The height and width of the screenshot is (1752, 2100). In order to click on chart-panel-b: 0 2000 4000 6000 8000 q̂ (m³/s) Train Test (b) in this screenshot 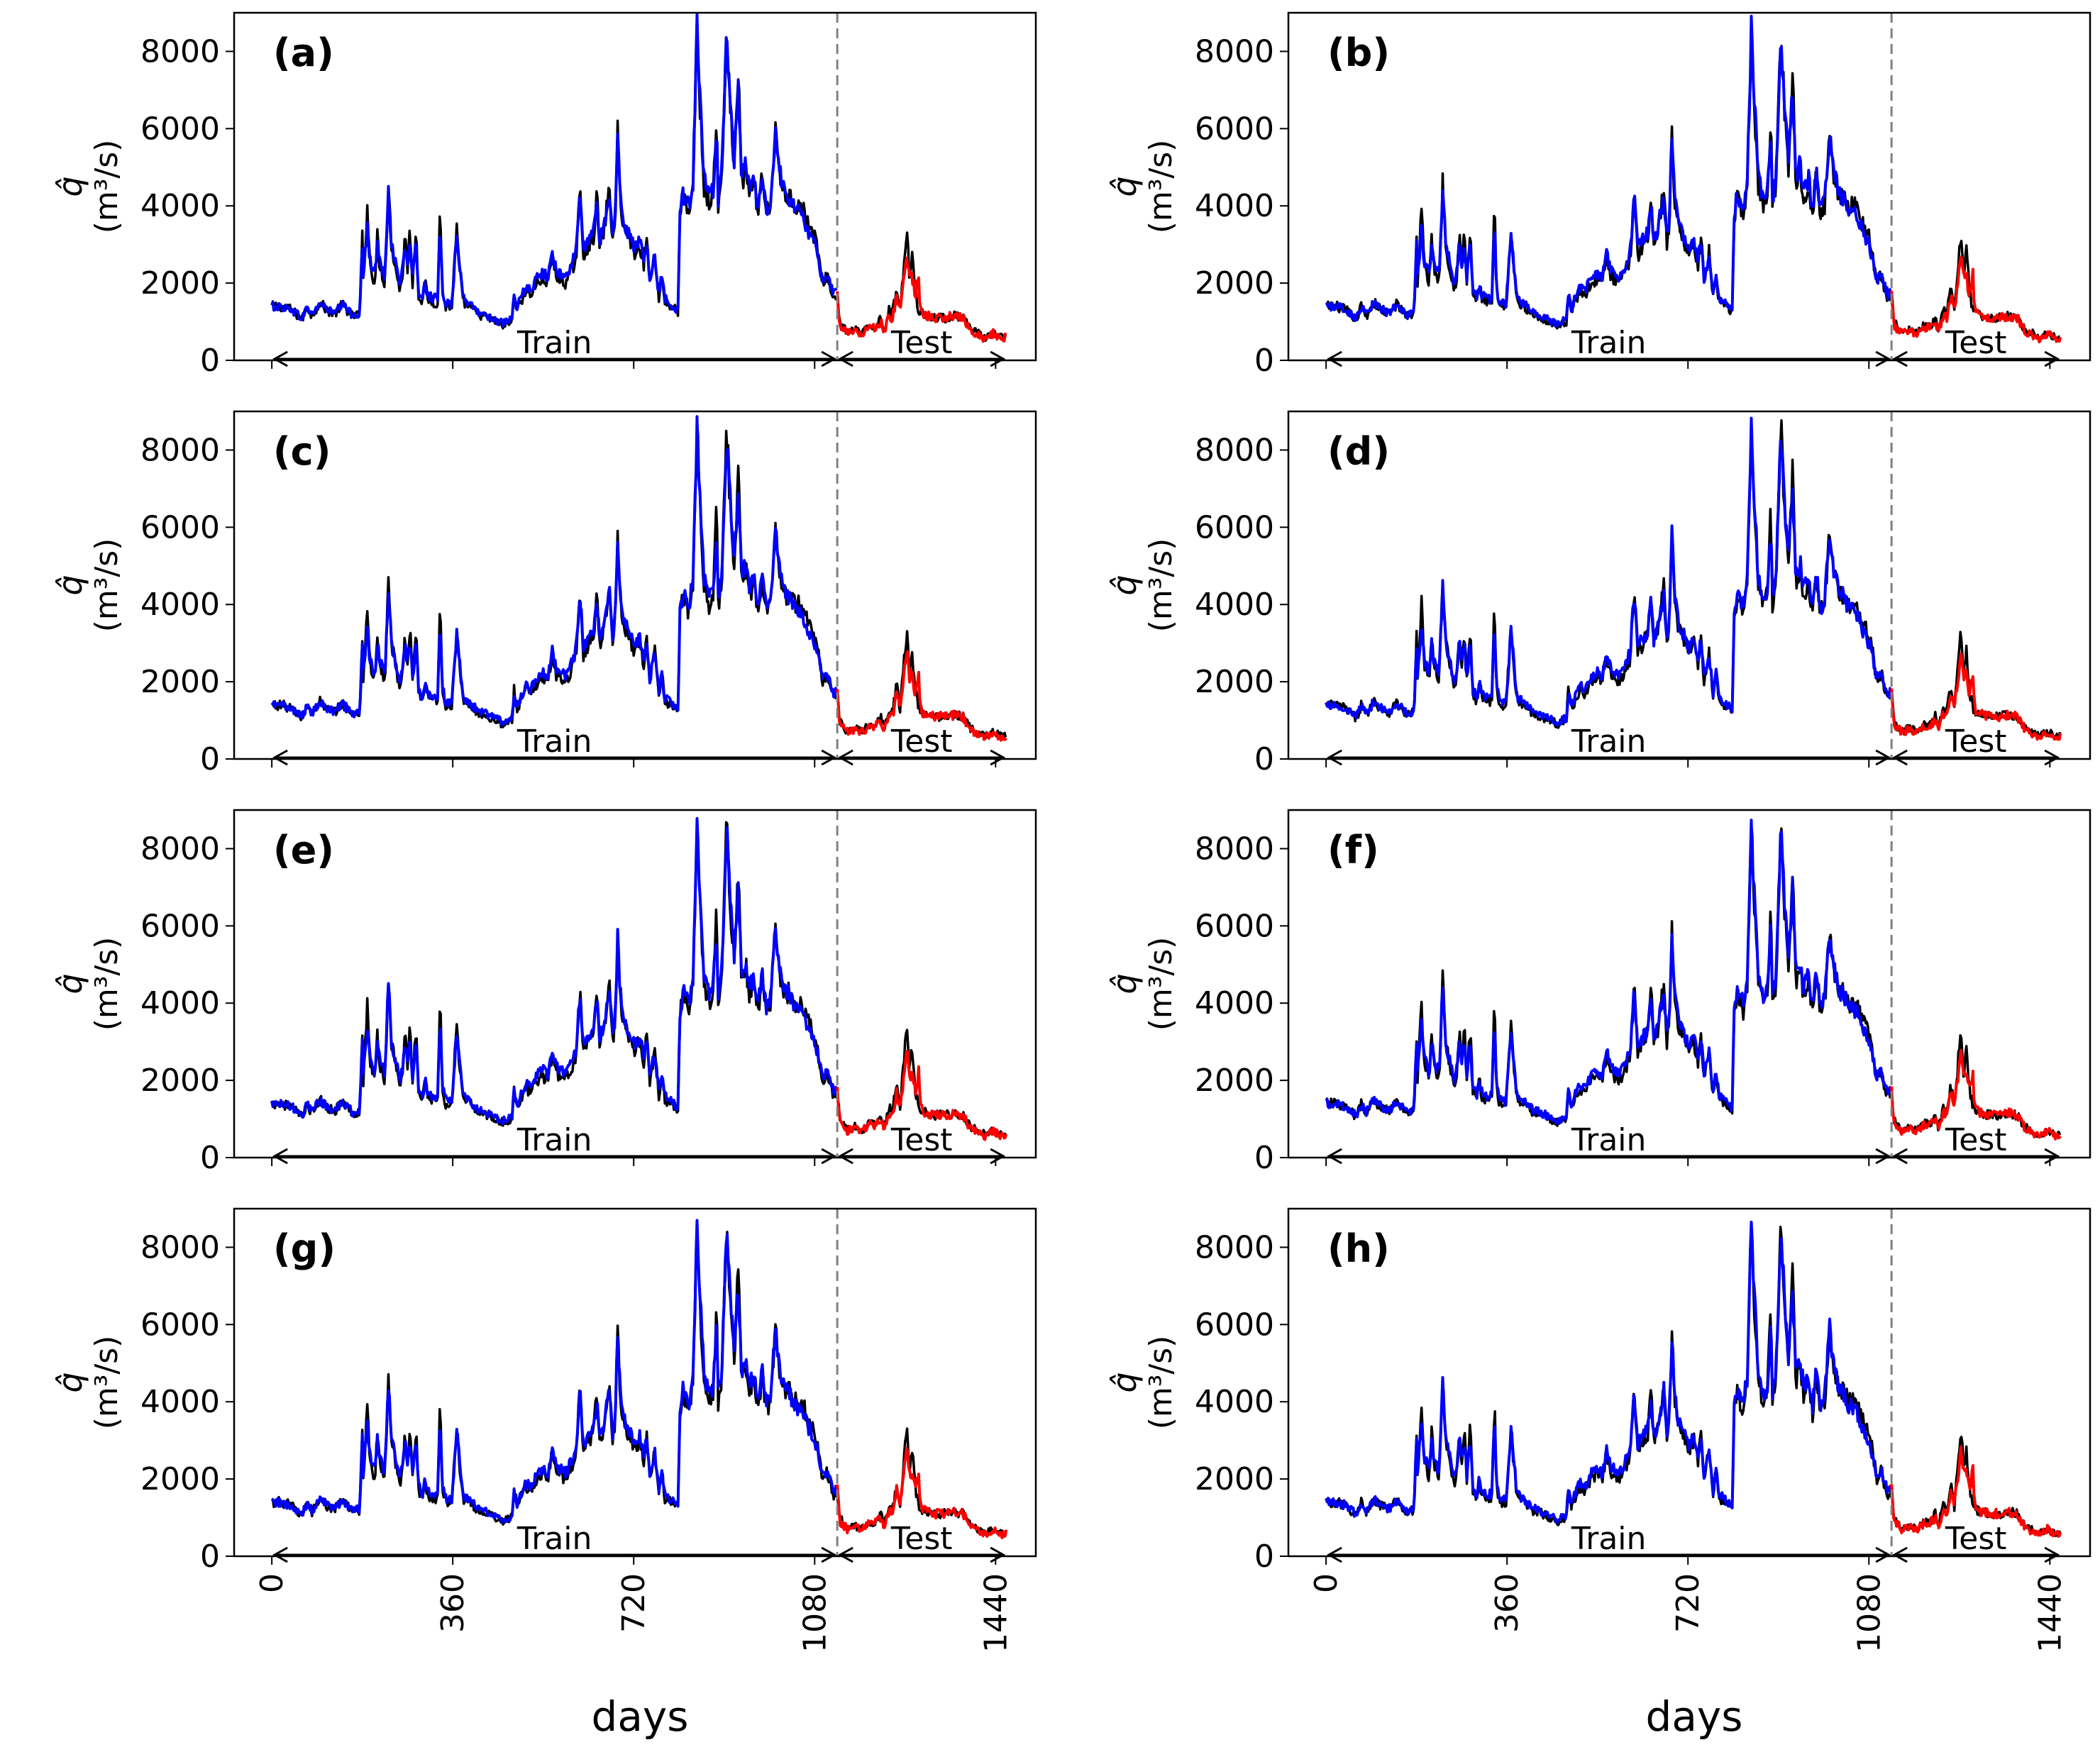, I will do `click(1598, 195)`.